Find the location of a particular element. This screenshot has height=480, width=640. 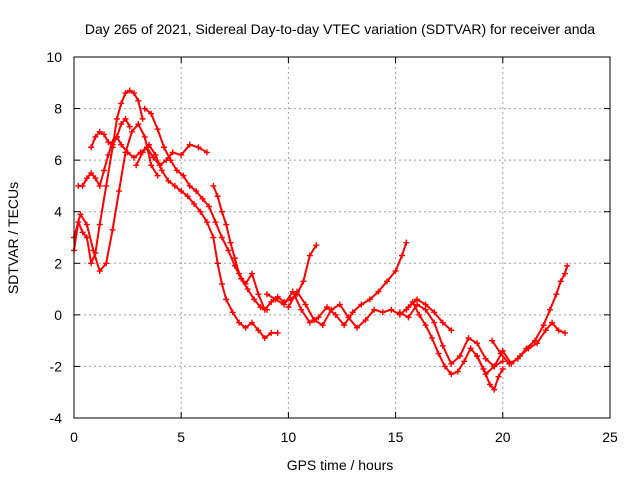

y-tick-label: 8 is located at coordinates (58, 109).